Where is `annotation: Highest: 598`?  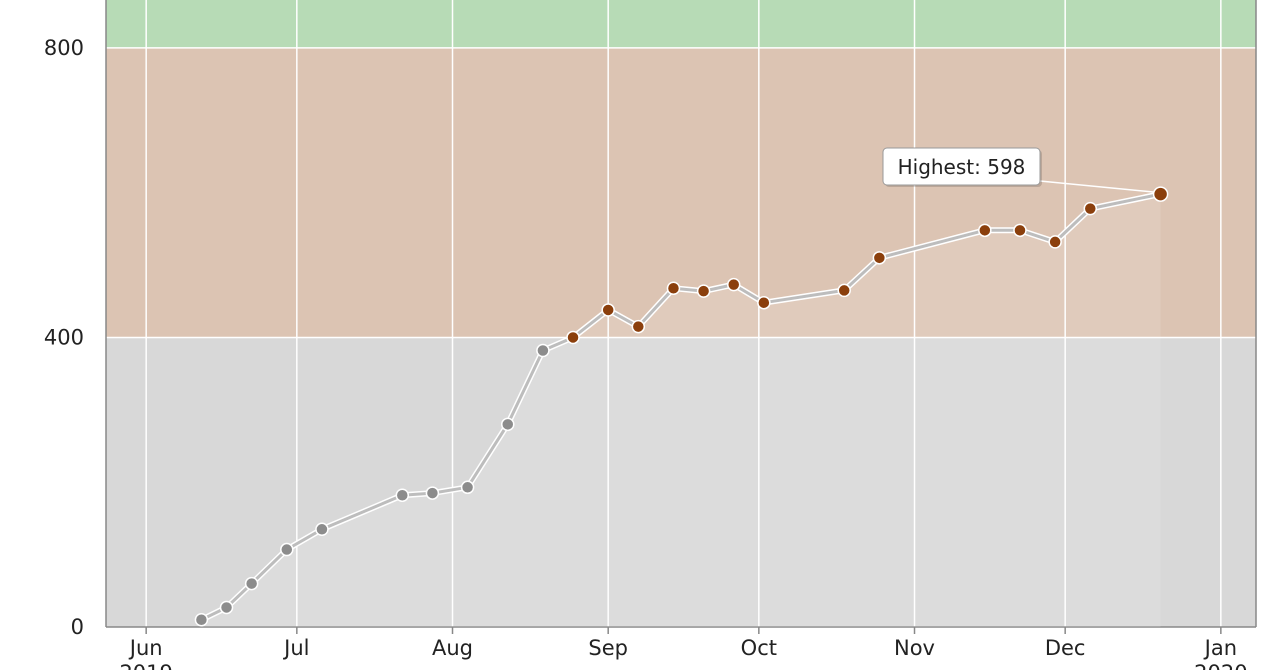
annotation: Highest: 598 is located at coordinates (1018, 170).